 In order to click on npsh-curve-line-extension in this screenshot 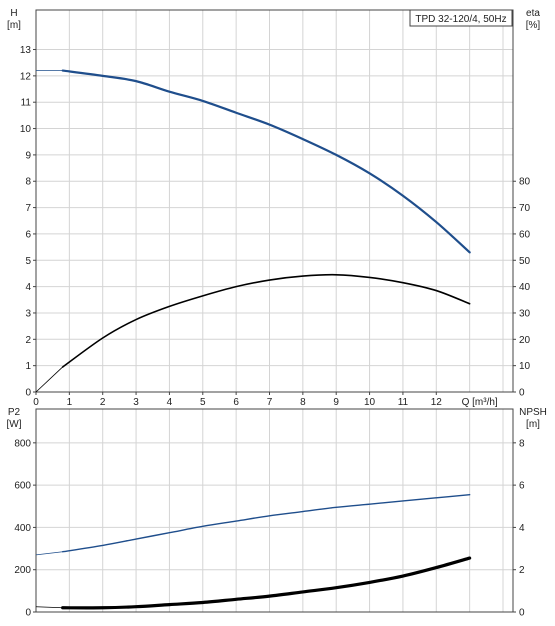, I will do `click(49, 607)`.